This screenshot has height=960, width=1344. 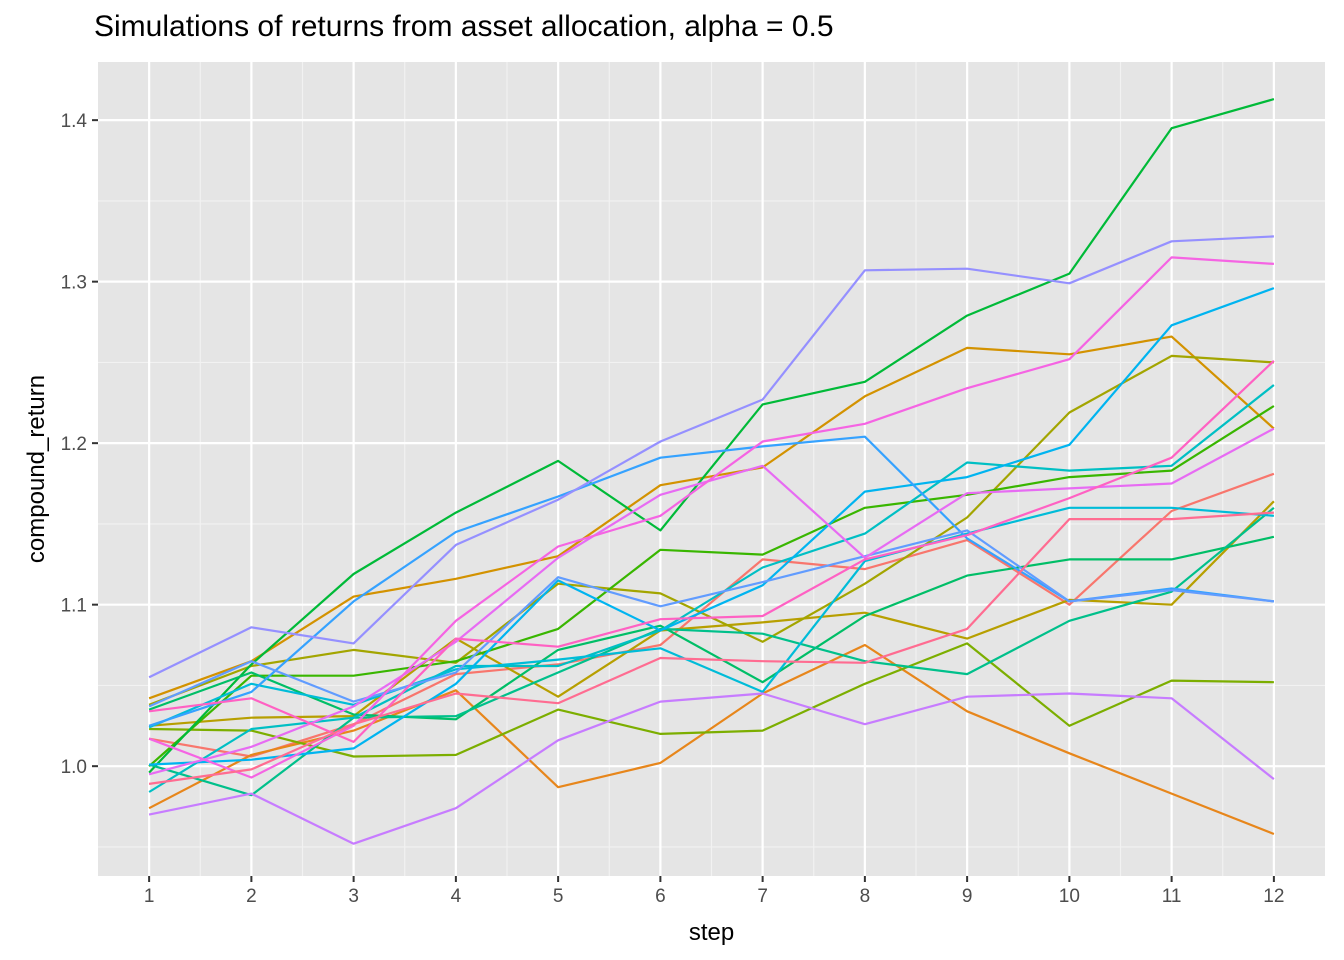 I want to click on x-tick-label: 8, so click(x=865, y=896).